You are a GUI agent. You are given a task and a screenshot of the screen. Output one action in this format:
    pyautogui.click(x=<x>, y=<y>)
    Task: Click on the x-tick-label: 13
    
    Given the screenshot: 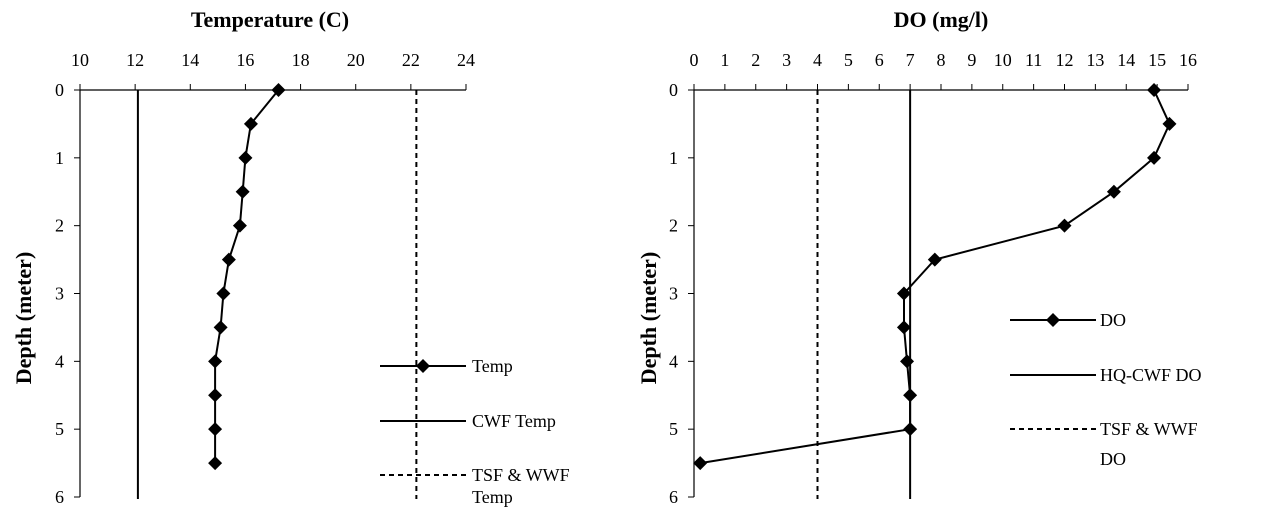 What is the action you would take?
    pyautogui.click(x=1095, y=60)
    